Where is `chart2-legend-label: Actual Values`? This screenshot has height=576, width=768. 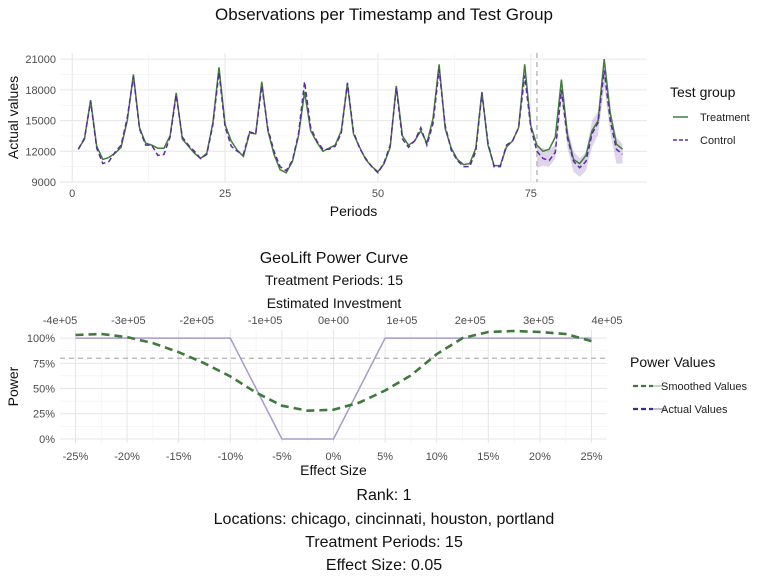
chart2-legend-label: Actual Values is located at coordinates (694, 410).